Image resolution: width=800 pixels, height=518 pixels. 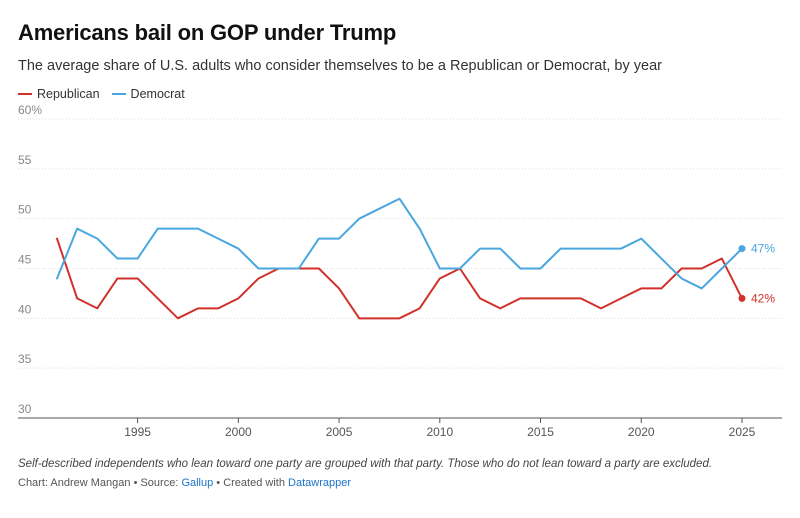 What do you see at coordinates (30, 110) in the screenshot?
I see `y-tick-label: 60%` at bounding box center [30, 110].